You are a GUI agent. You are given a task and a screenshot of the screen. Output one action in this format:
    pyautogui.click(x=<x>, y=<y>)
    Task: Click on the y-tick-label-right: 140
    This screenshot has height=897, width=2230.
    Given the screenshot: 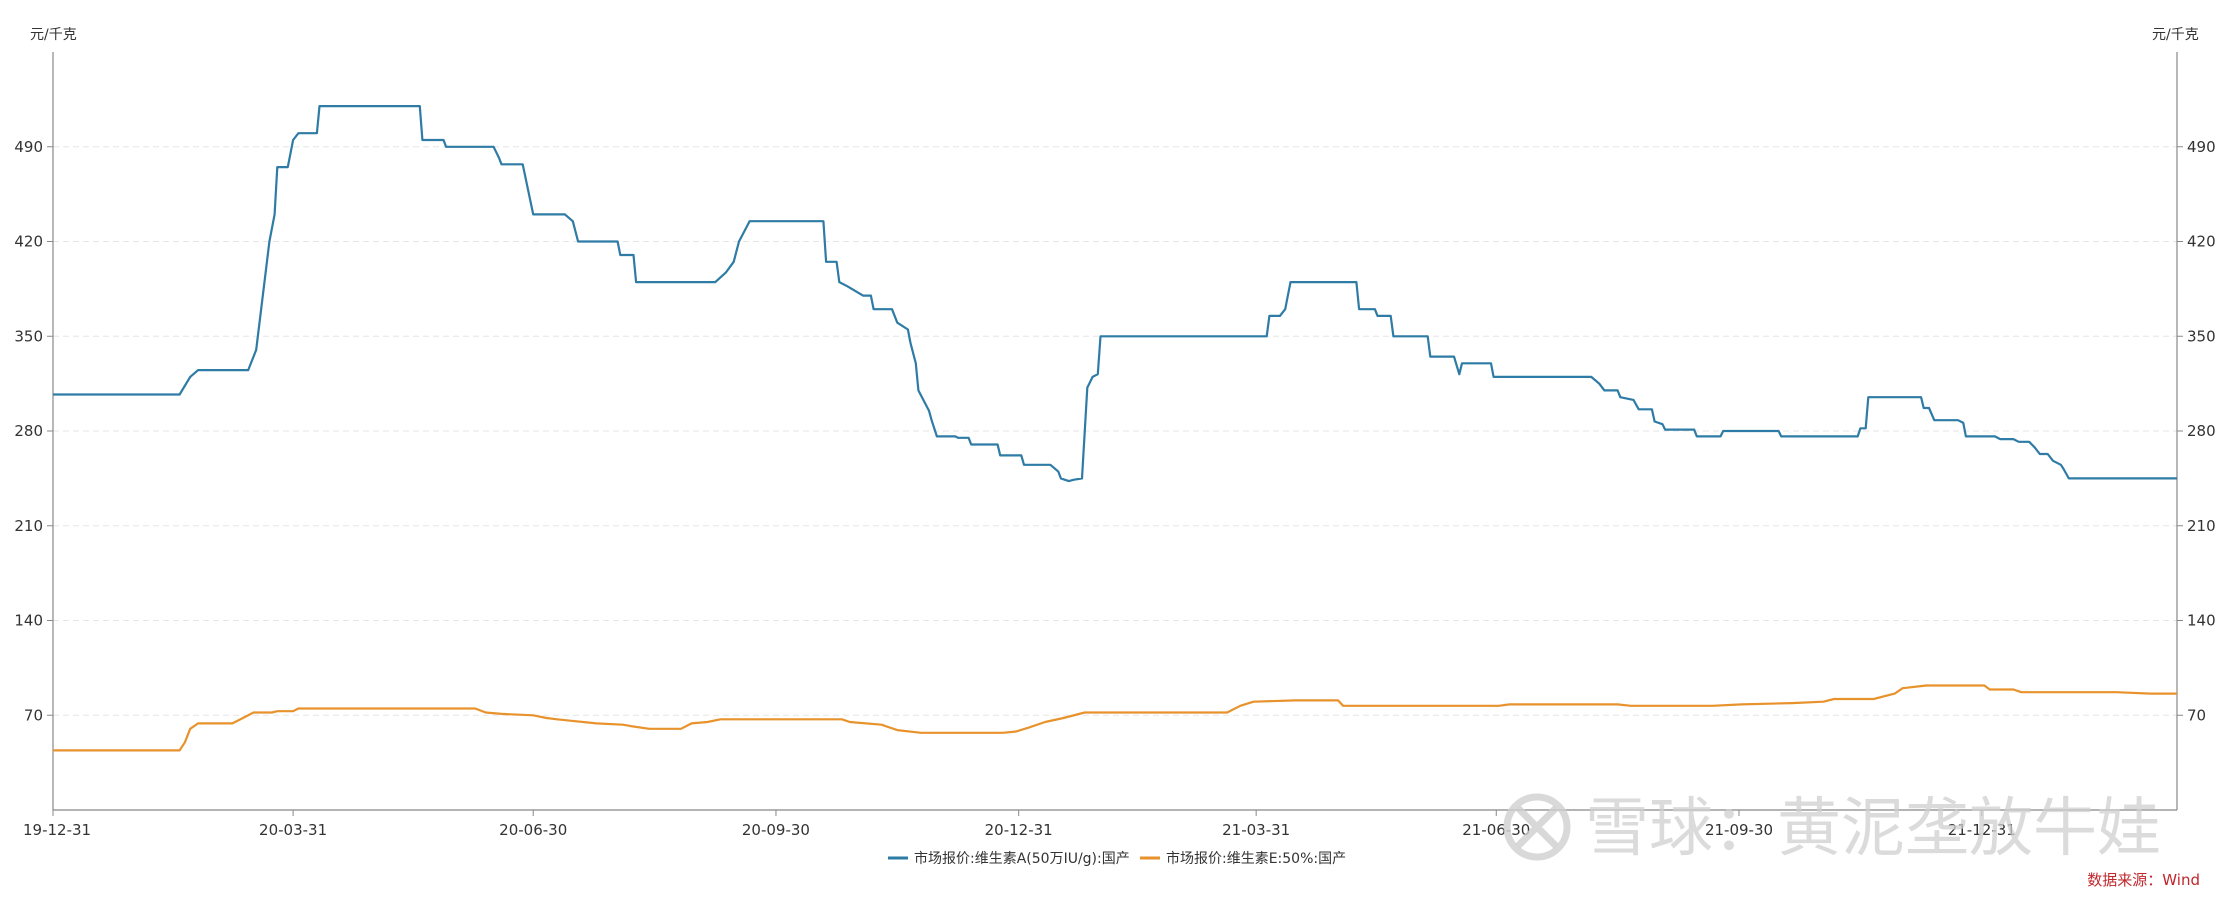 What is the action you would take?
    pyautogui.click(x=2201, y=621)
    